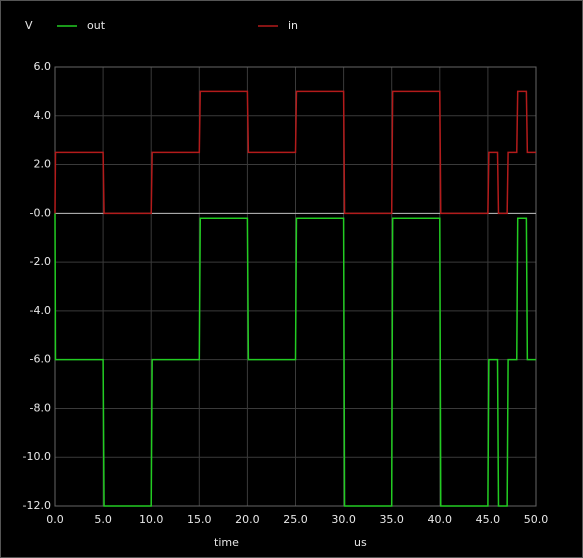  I want to click on y-tick-label: -2.0, so click(40, 261).